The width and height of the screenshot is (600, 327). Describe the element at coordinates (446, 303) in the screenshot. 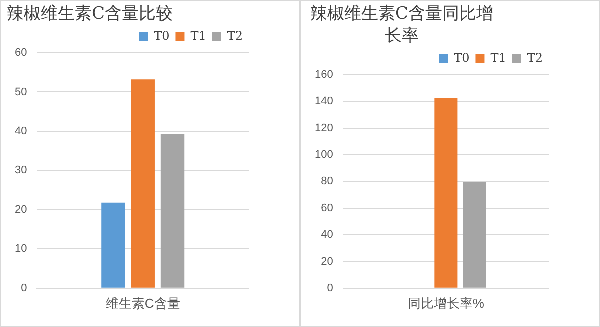

I see `x-tick-label: 同比增长率%` at that location.